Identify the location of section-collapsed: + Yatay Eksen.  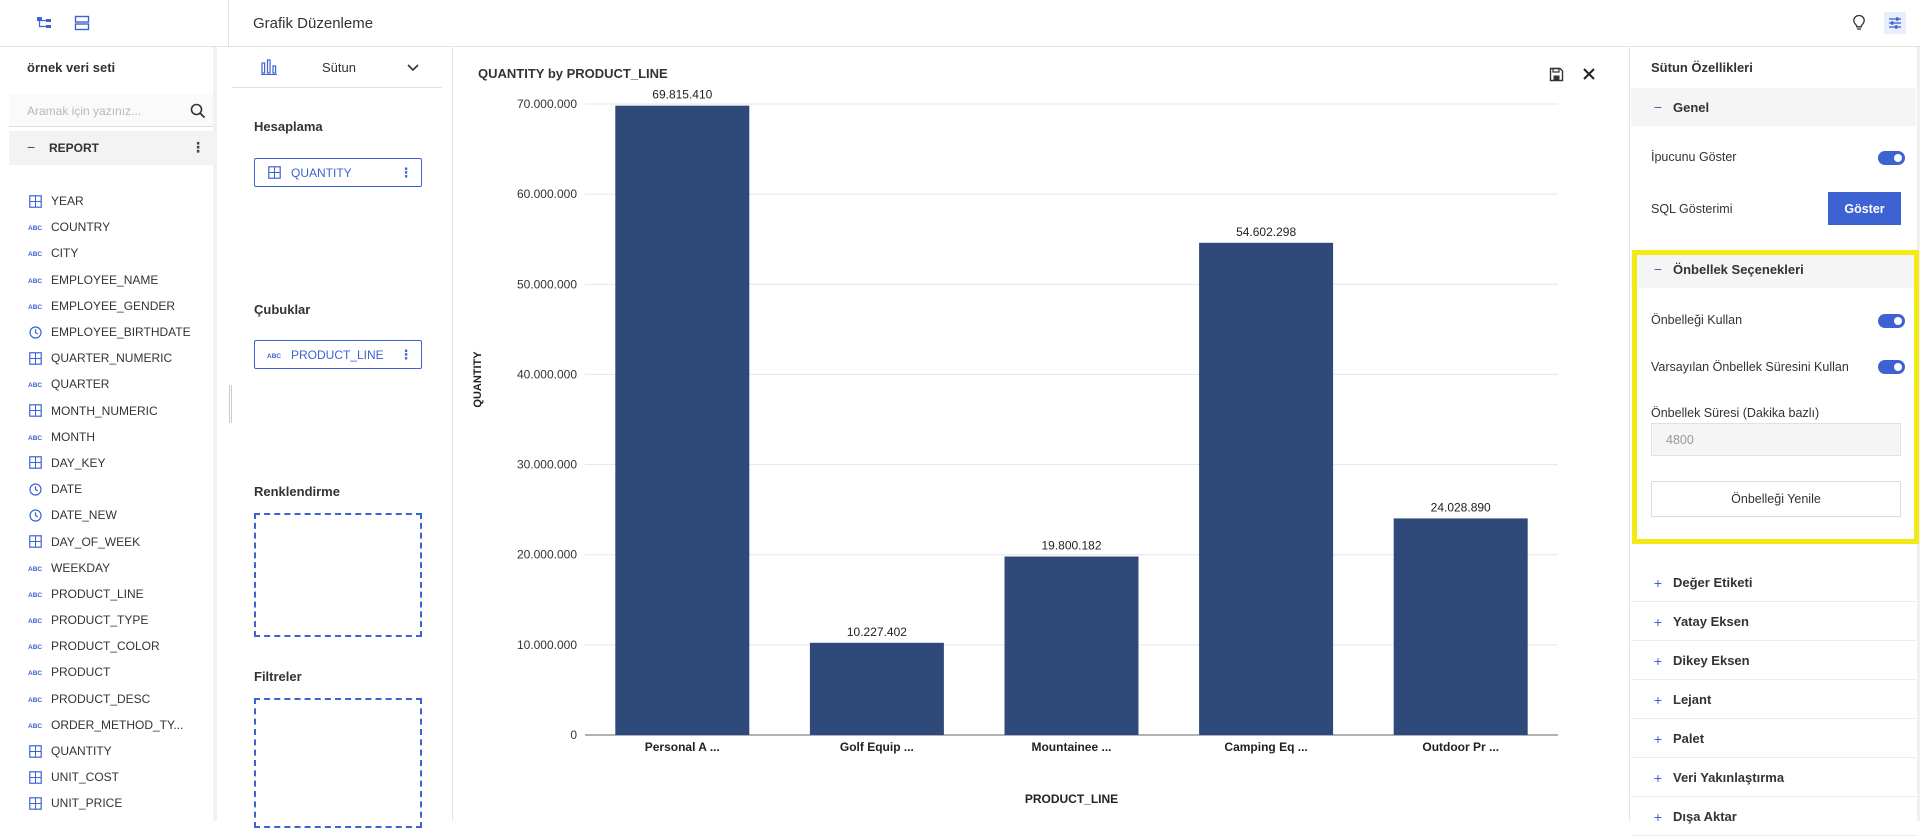
(1773, 622).